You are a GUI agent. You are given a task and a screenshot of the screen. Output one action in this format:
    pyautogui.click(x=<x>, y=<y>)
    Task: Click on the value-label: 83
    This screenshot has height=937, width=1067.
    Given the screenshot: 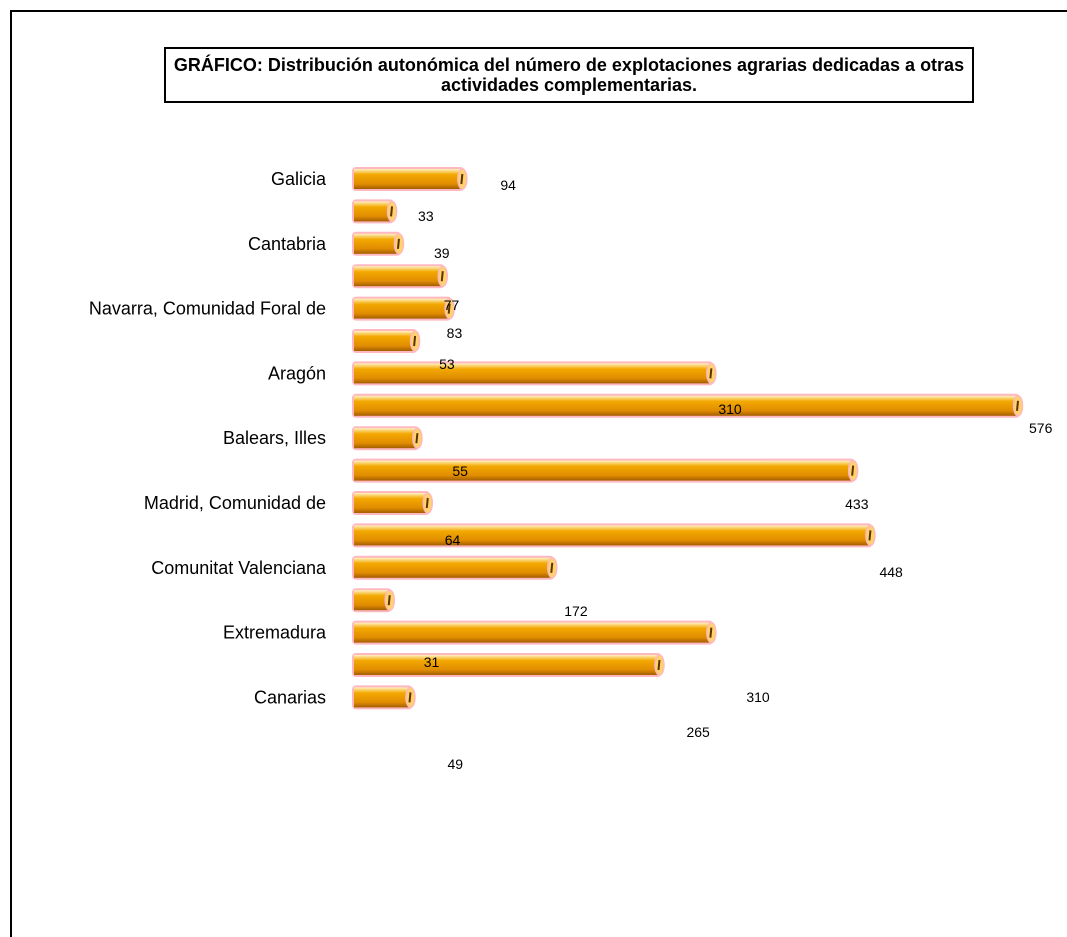 What is the action you would take?
    pyautogui.click(x=455, y=333)
    